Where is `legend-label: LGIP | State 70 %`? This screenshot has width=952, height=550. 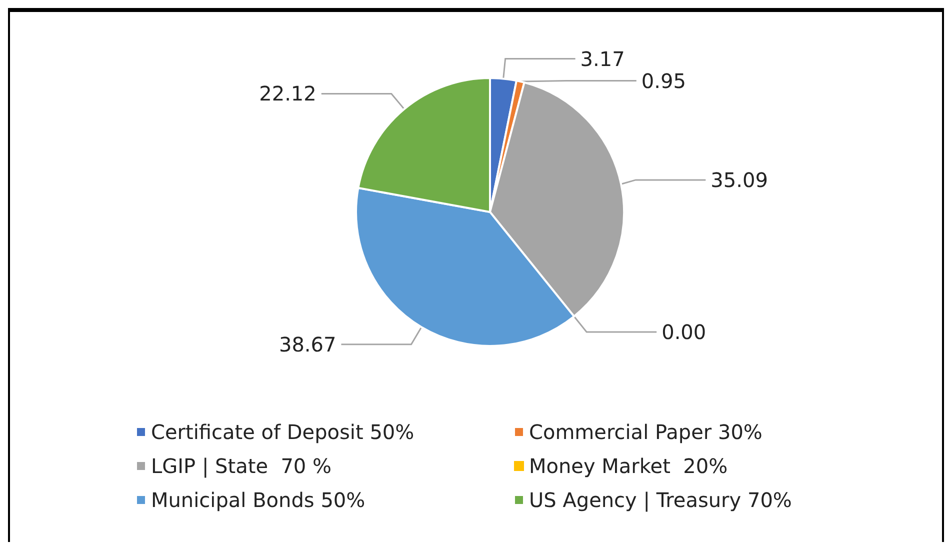 legend-label: LGIP | State 70 % is located at coordinates (241, 466).